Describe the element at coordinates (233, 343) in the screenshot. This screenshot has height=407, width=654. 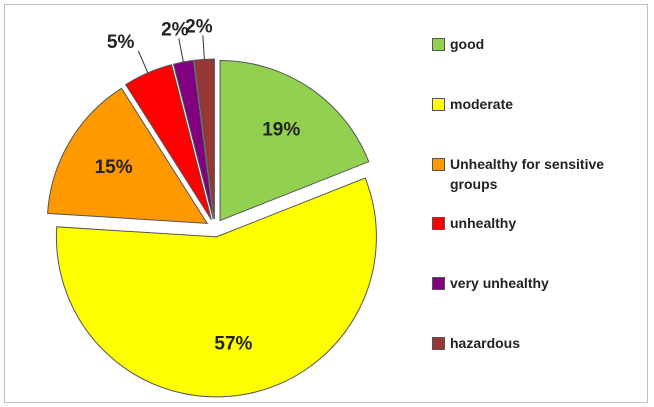
I see `data-label: 57%` at that location.